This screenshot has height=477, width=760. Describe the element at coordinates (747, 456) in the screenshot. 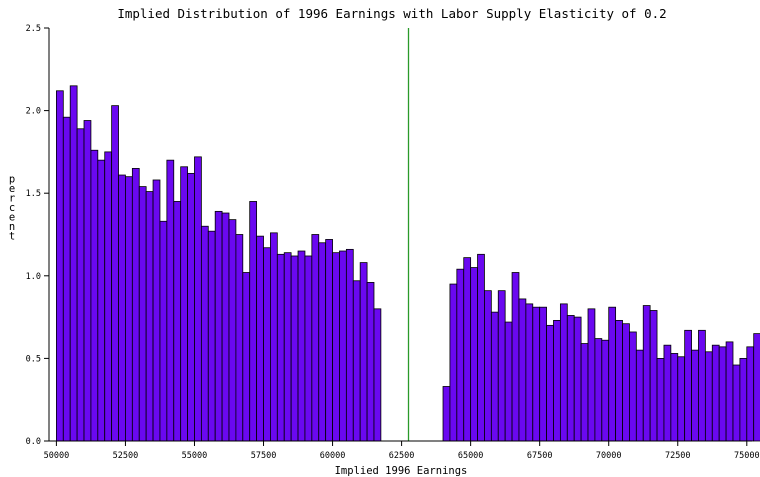

I see `x-tick-label: 75000` at that location.